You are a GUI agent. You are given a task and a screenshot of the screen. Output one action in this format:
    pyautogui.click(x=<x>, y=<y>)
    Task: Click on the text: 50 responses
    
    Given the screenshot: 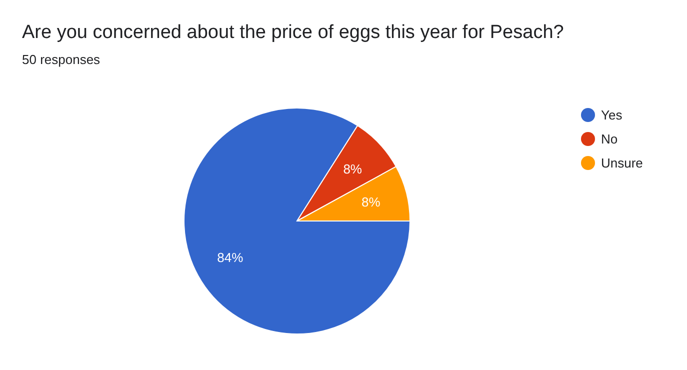 What is the action you would take?
    pyautogui.click(x=61, y=59)
    